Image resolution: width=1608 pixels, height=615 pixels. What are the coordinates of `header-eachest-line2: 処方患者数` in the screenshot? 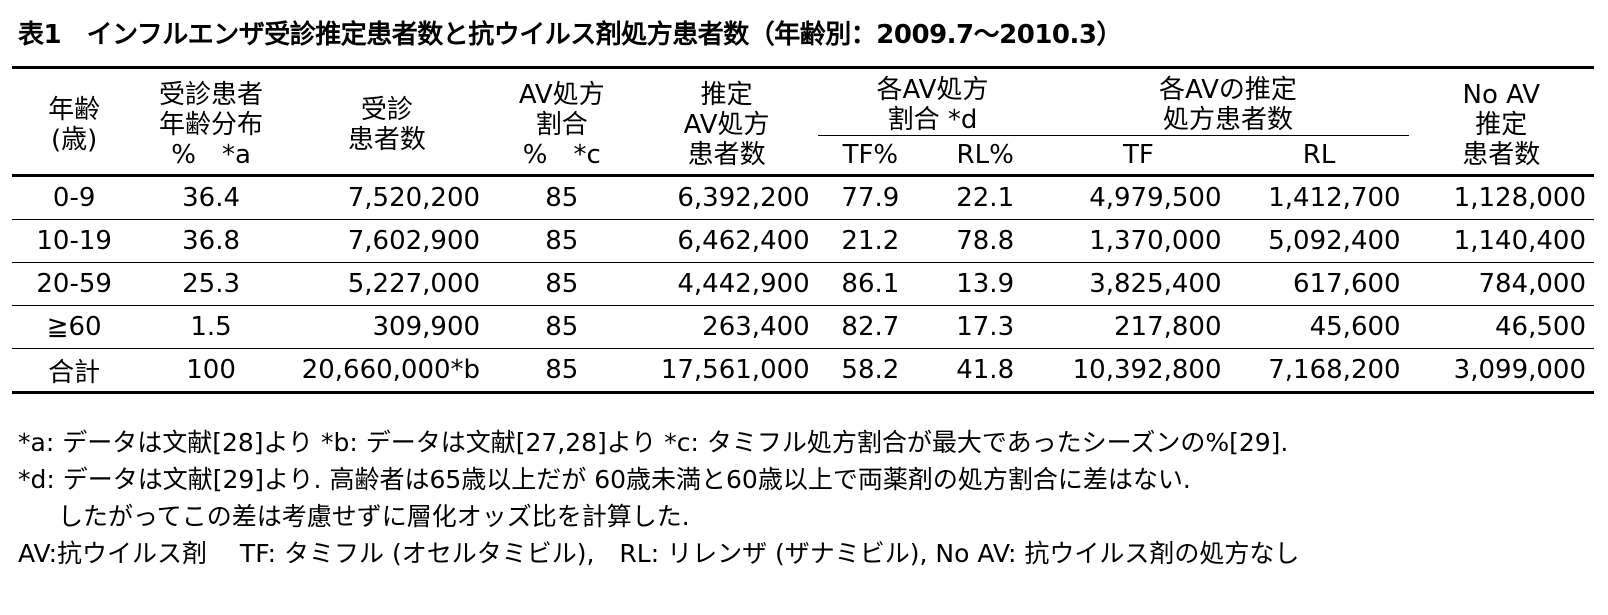 It's located at (1227, 120).